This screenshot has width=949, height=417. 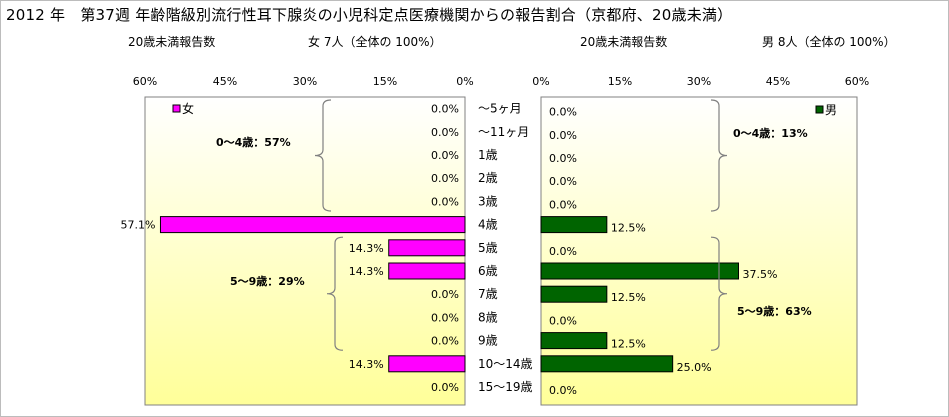 I want to click on age-category-label: ～5ヶ月, so click(x=500, y=109).